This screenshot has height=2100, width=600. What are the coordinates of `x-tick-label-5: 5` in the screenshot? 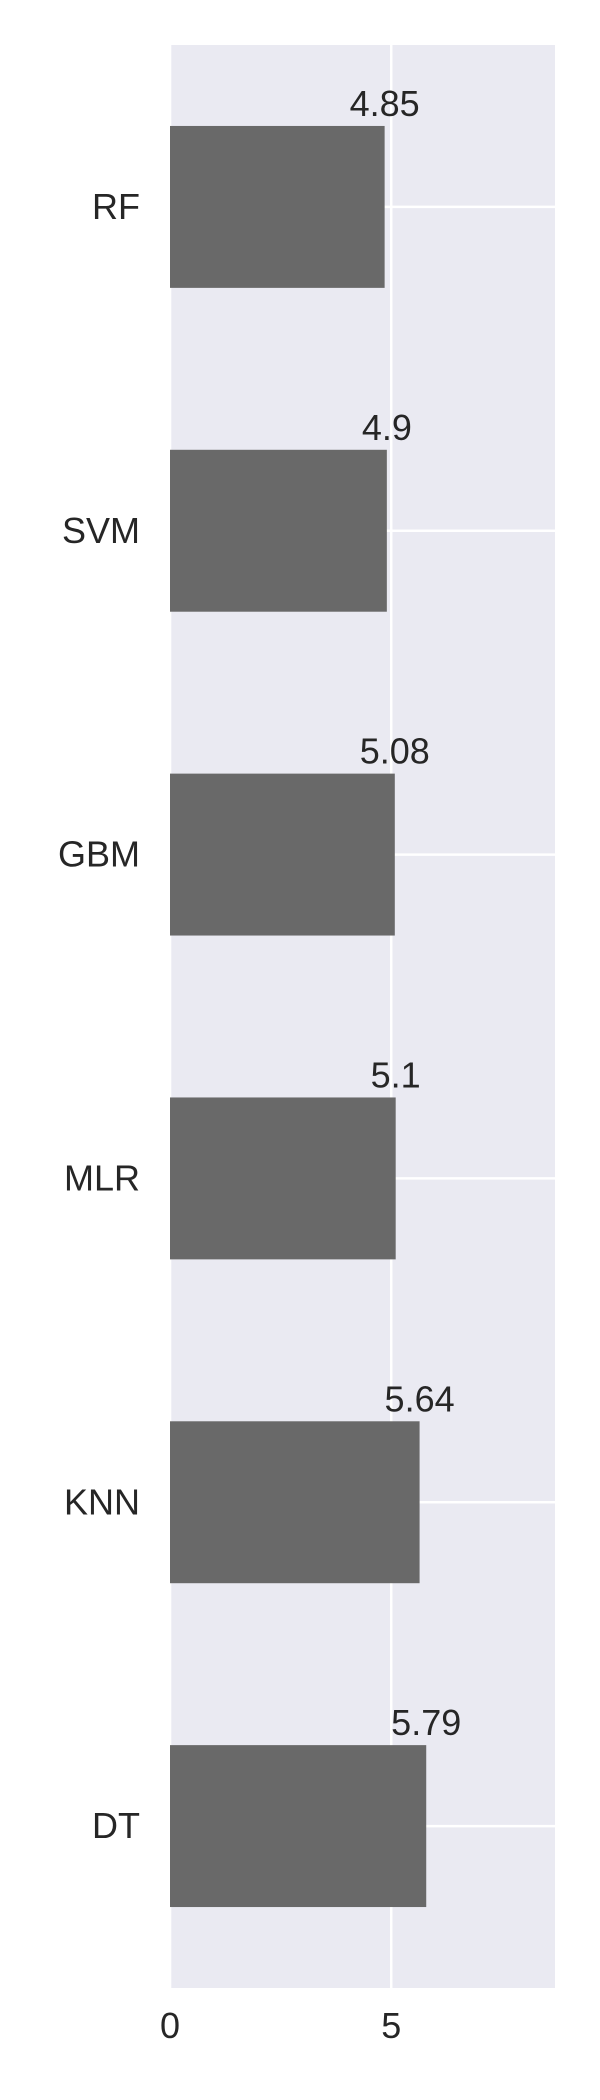 It's located at (391, 2025).